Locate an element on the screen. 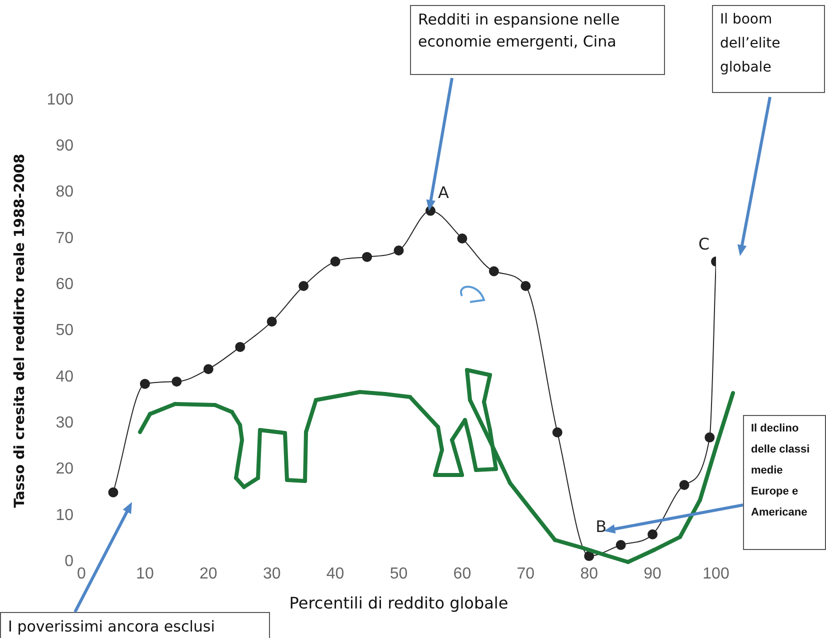 The image size is (826, 638). y-tick-label: 60 is located at coordinates (65, 285).